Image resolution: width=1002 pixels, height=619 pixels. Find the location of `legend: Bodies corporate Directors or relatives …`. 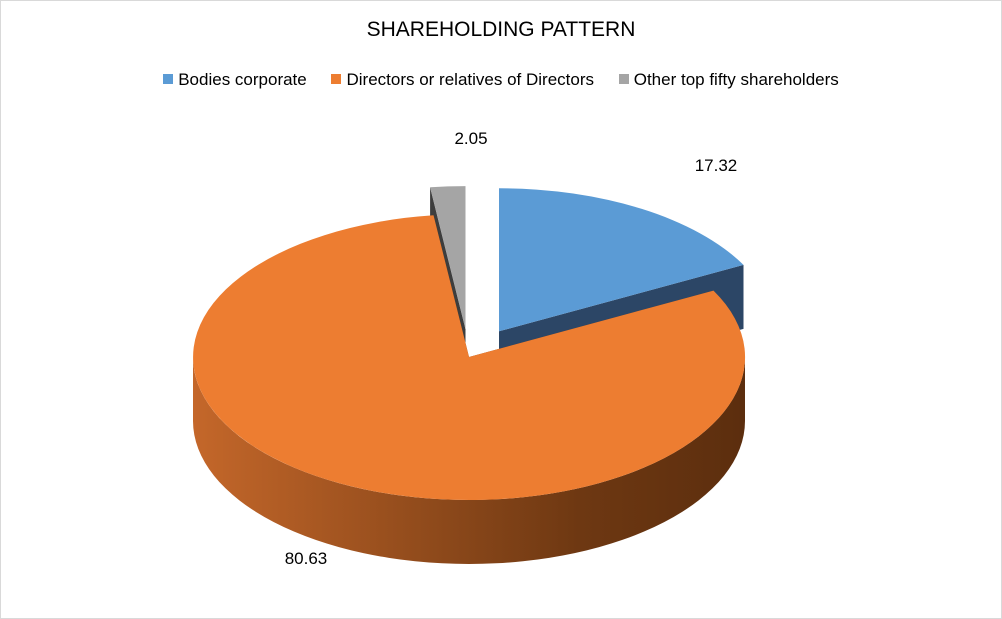

legend: Bodies corporate Directors or relatives … is located at coordinates (501, 80).